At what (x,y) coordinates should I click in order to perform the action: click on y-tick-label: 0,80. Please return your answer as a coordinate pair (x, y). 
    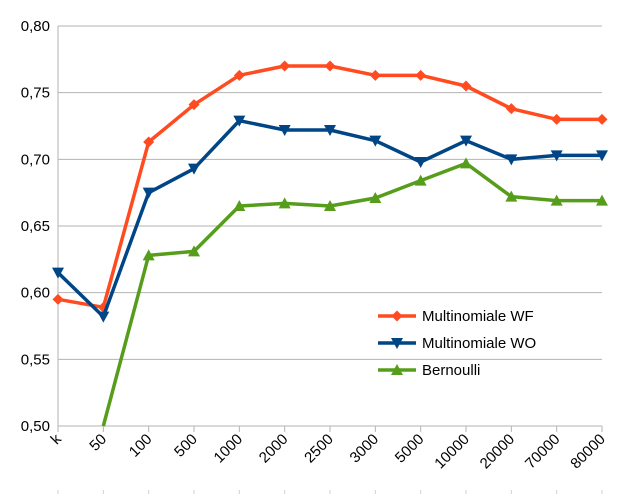
    Looking at the image, I should click on (35, 26).